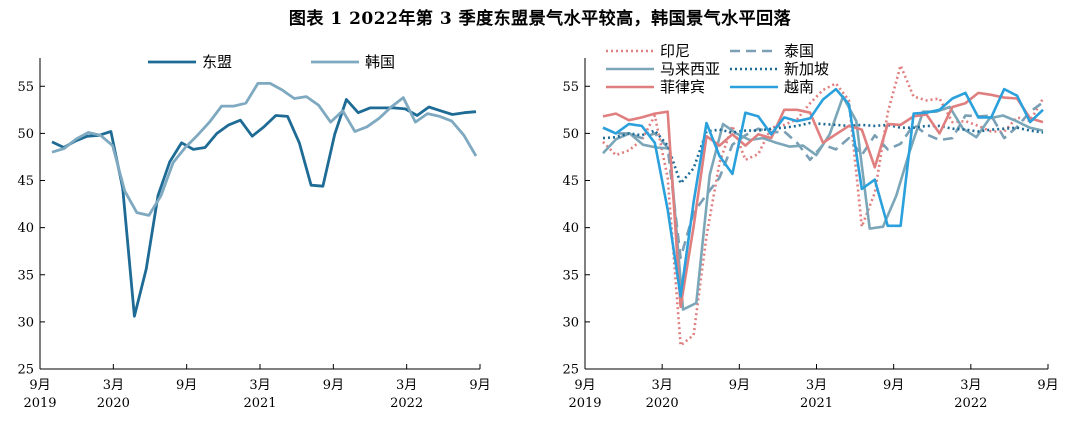 The width and height of the screenshot is (1080, 432). What do you see at coordinates (39, 403) in the screenshot?
I see `left-x-tick-year: 2019` at bounding box center [39, 403].